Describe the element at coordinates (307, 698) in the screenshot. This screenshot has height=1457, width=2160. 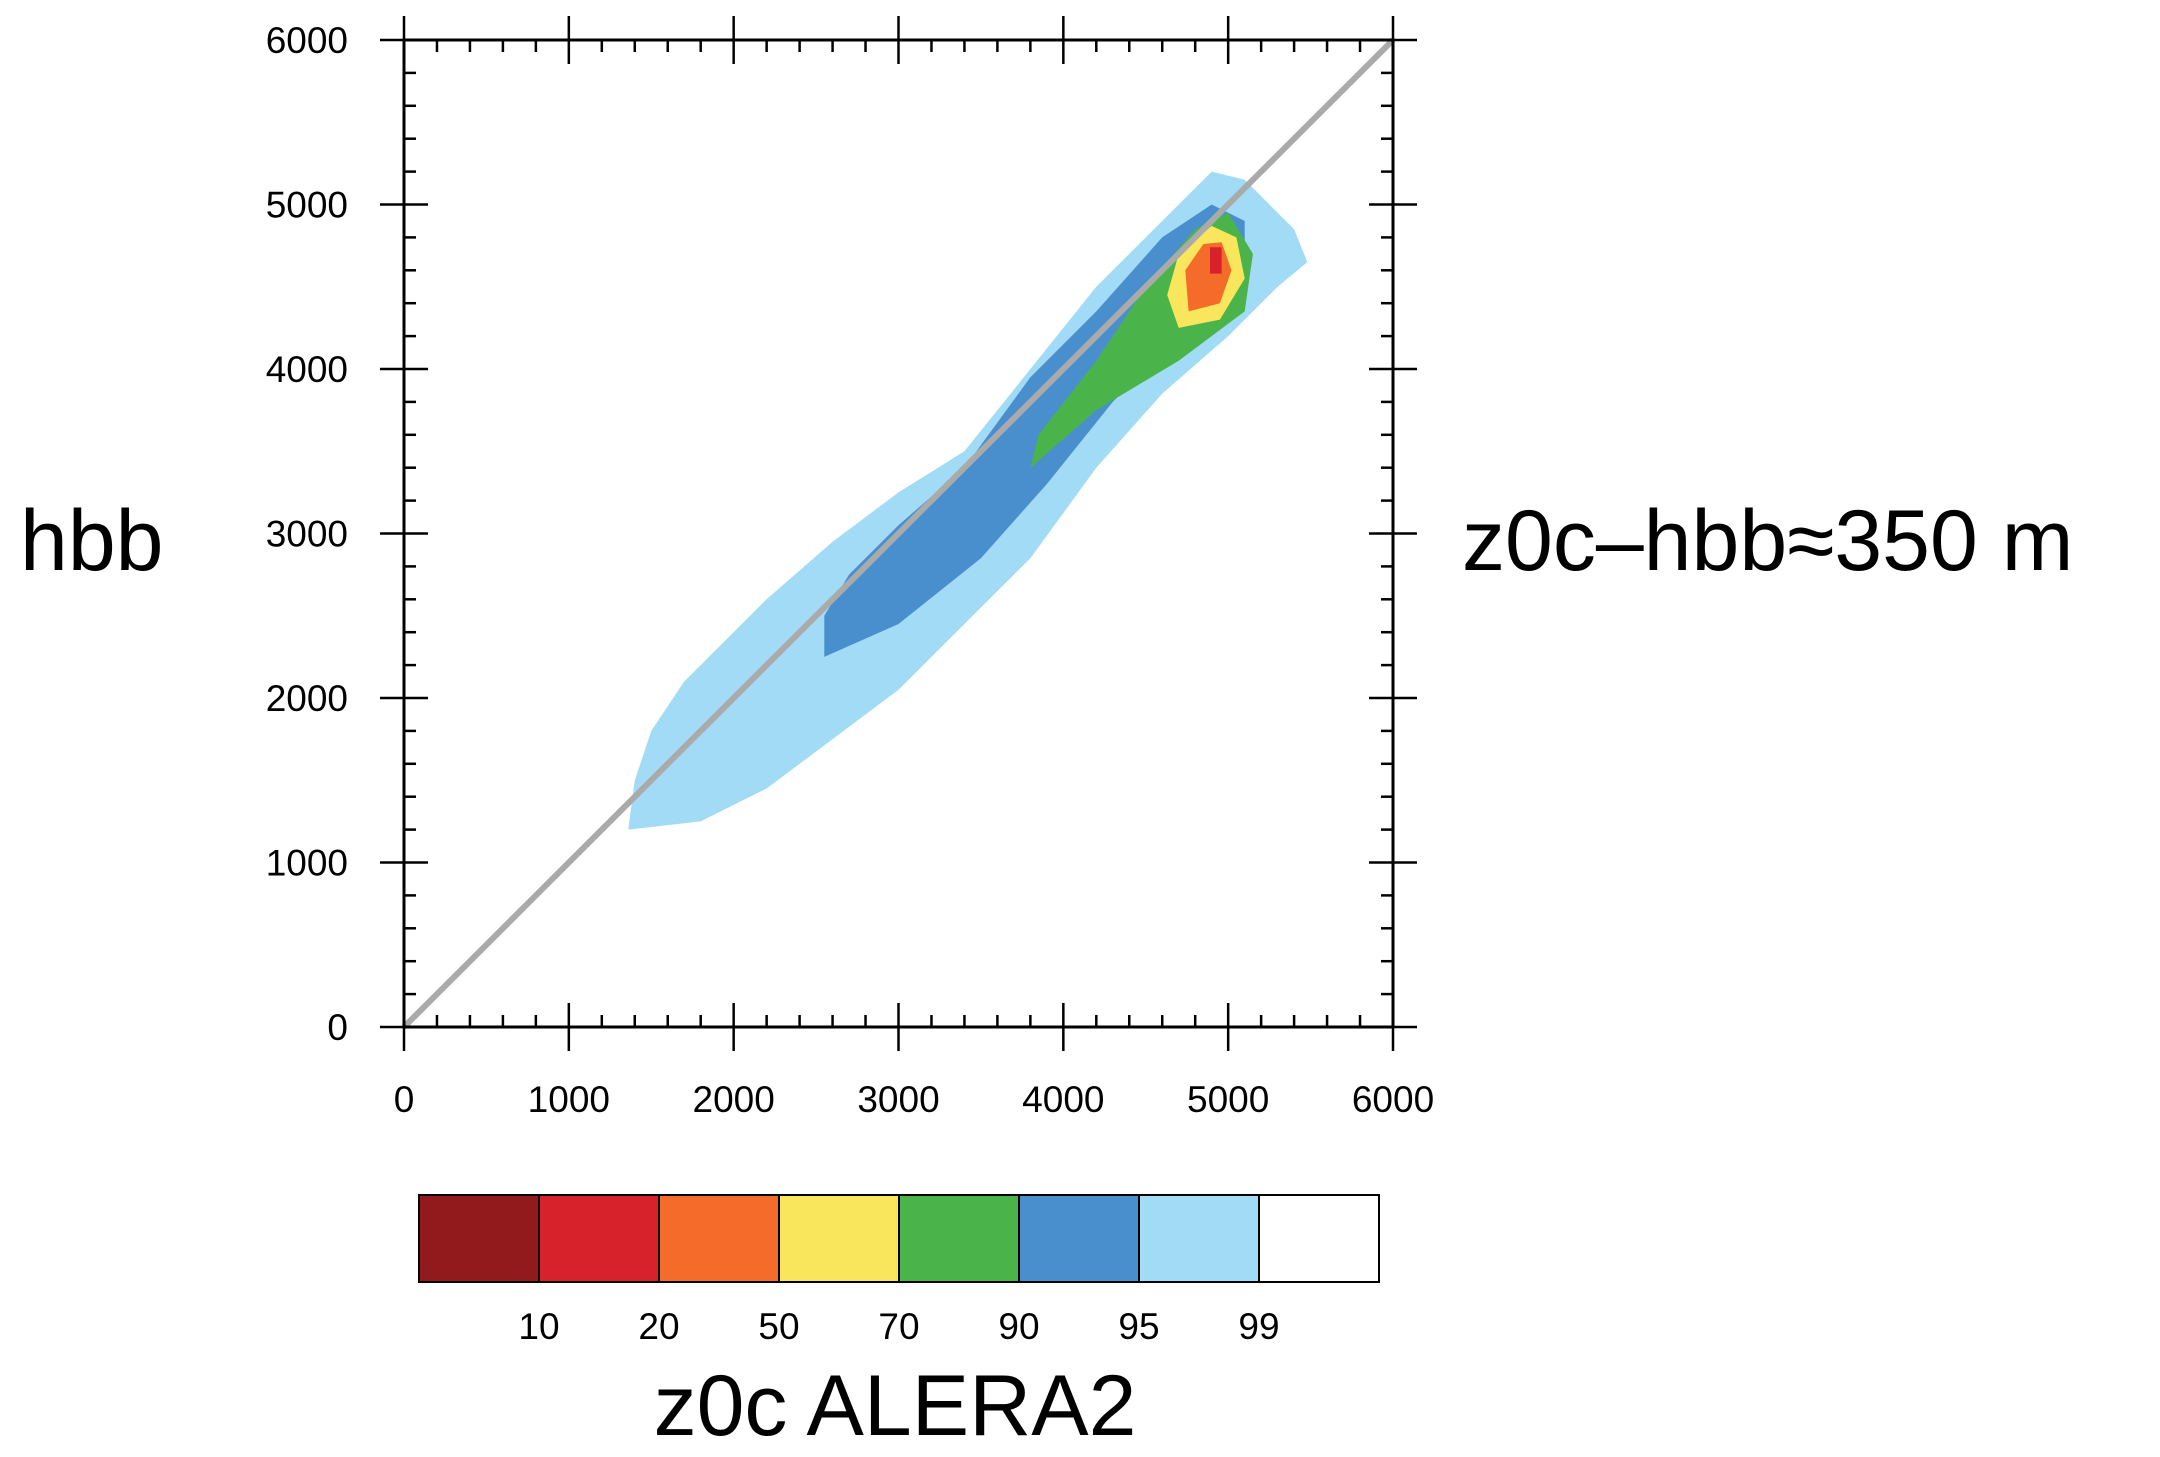
I see `y-tick-label: 2000` at that location.